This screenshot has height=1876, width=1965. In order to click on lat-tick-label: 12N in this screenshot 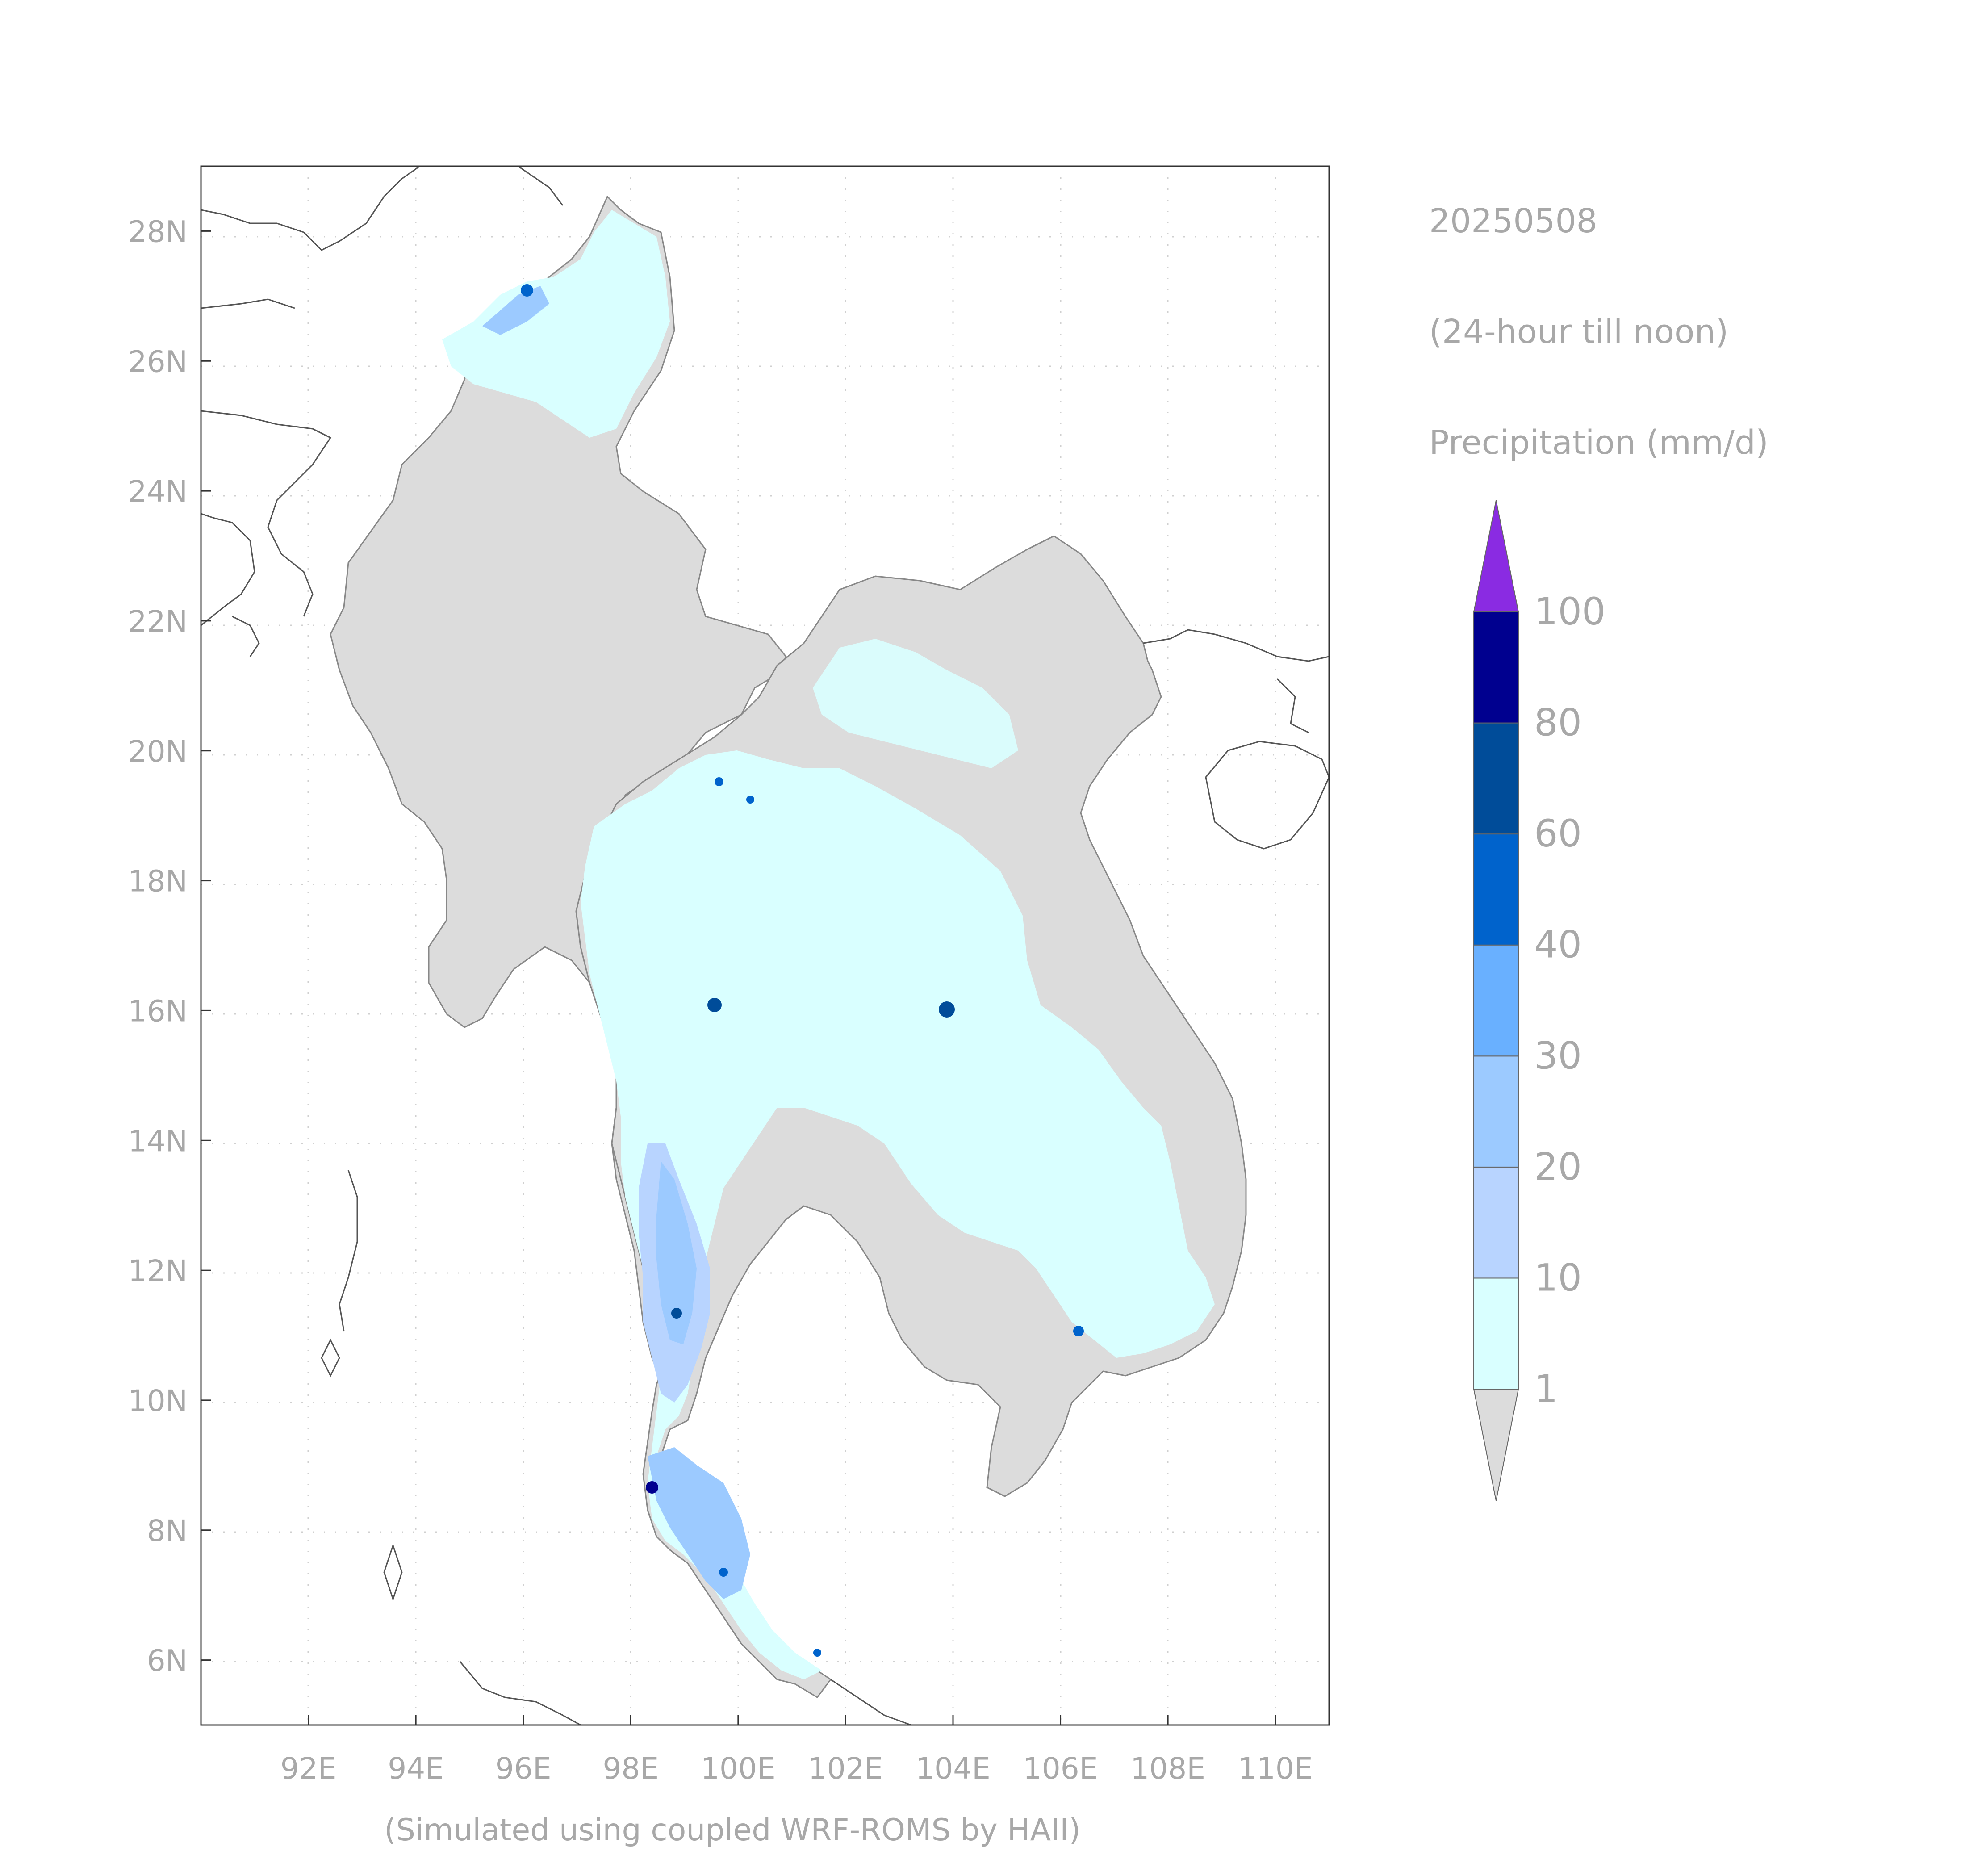, I will do `click(158, 1271)`.